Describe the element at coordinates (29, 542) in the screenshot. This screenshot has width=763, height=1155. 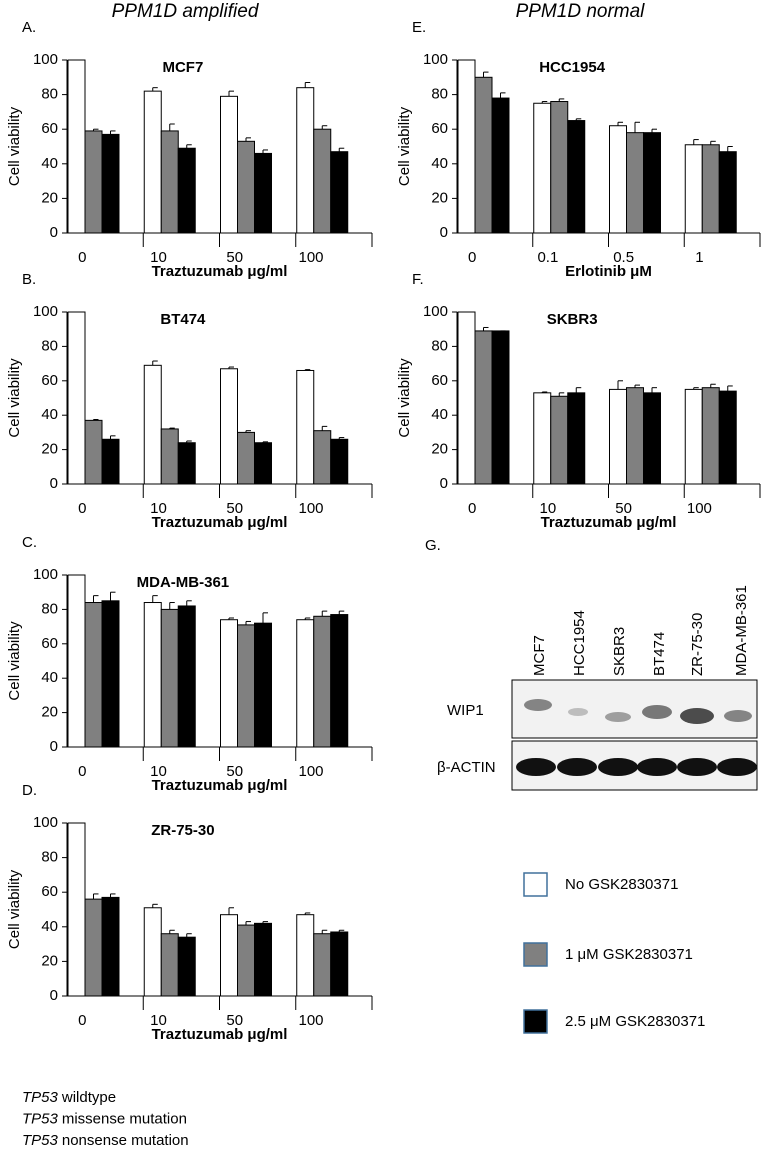
I see `panel-letter: C.` at that location.